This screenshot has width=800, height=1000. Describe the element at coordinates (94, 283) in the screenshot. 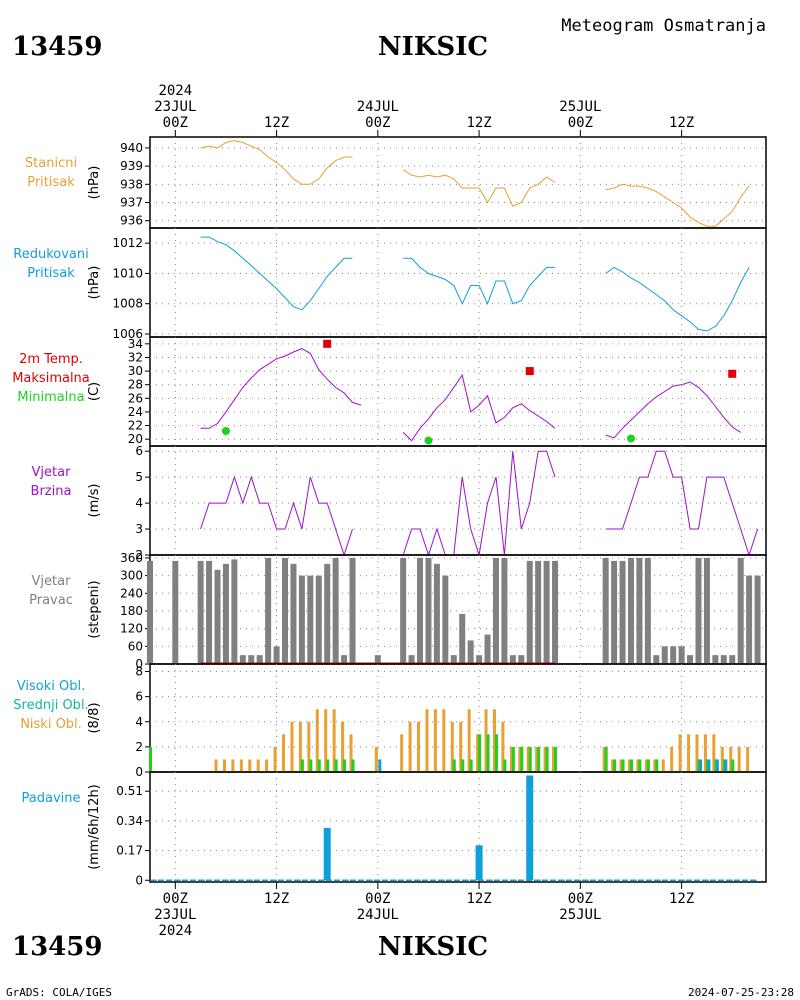

I see `y-axis-label: (hPa)` at that location.